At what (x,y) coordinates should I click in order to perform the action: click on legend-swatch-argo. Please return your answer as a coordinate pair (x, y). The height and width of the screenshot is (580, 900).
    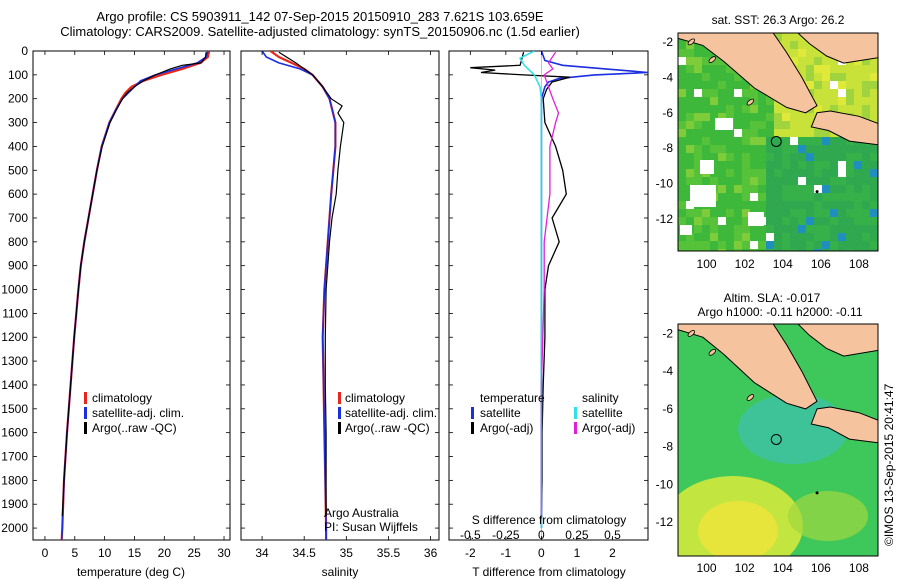
    Looking at the image, I should click on (339, 428).